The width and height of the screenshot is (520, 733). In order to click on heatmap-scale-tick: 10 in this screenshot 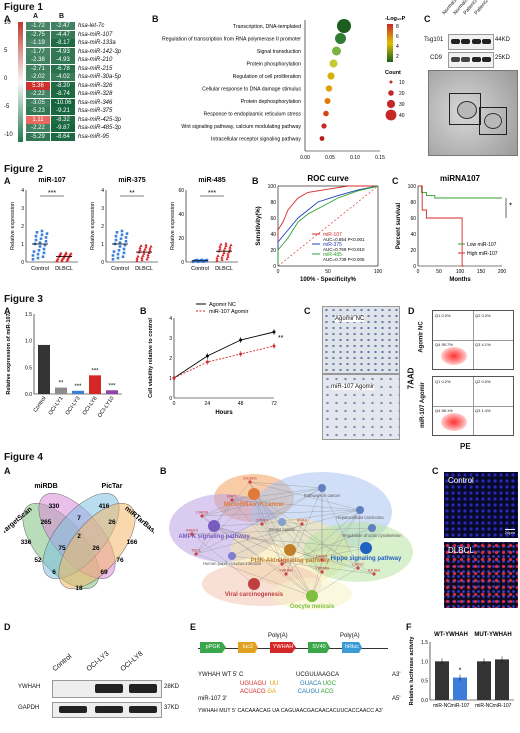, I will do `click(7, 23)`.